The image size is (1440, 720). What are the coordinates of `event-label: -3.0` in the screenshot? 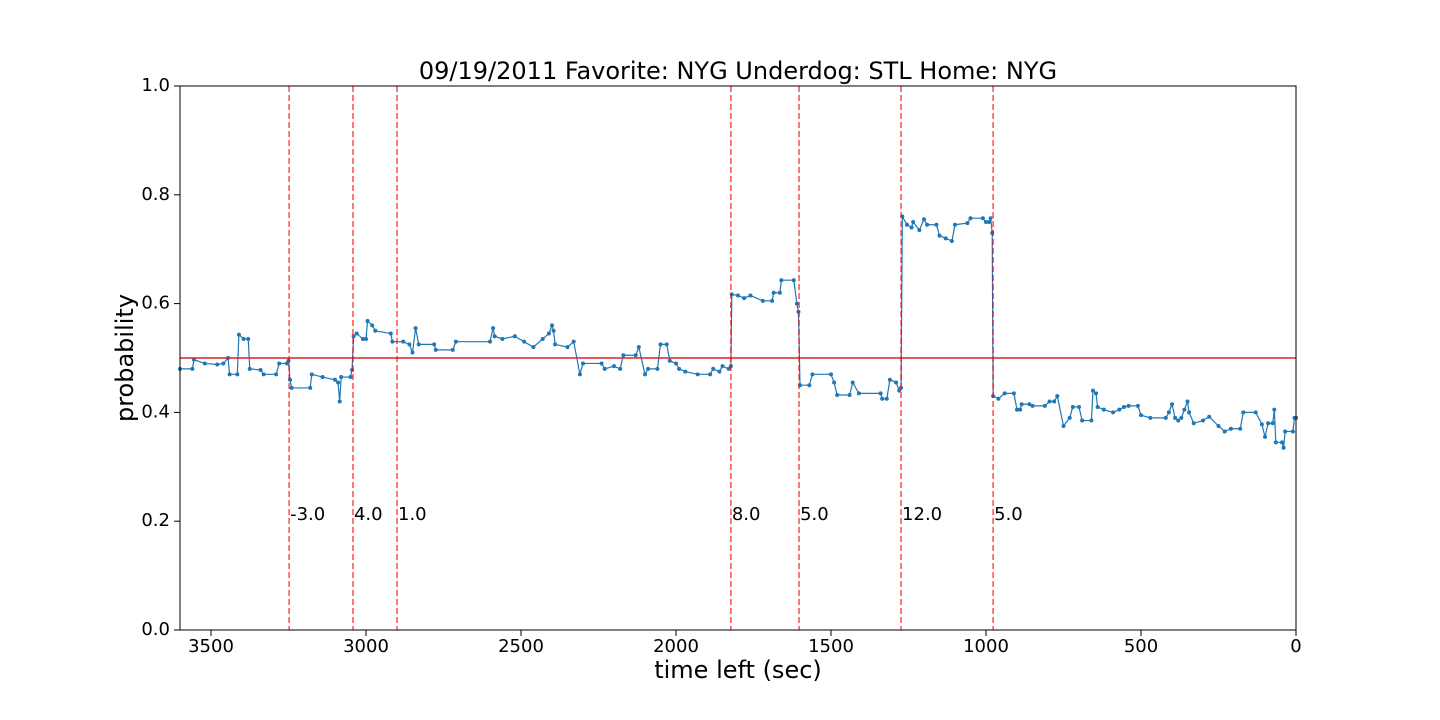 It's located at (307, 514).